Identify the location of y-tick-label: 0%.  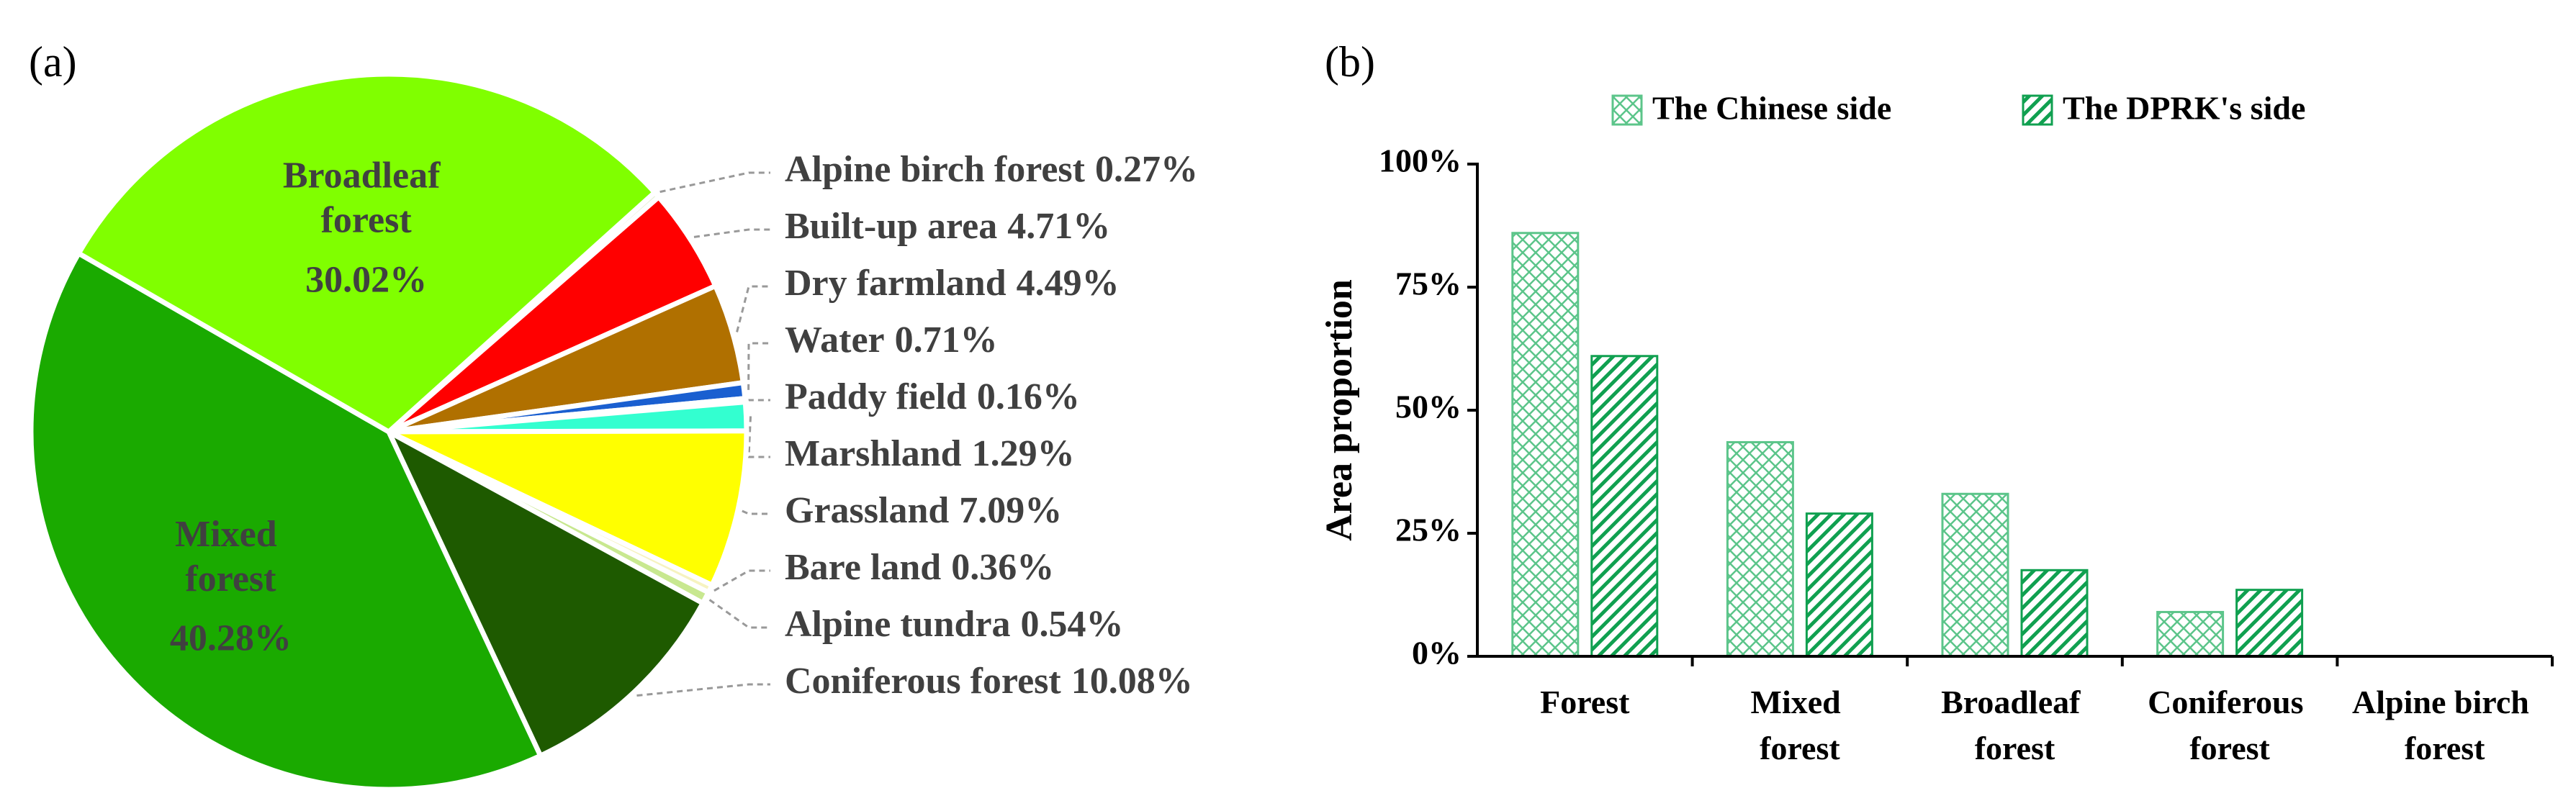
(1437, 653).